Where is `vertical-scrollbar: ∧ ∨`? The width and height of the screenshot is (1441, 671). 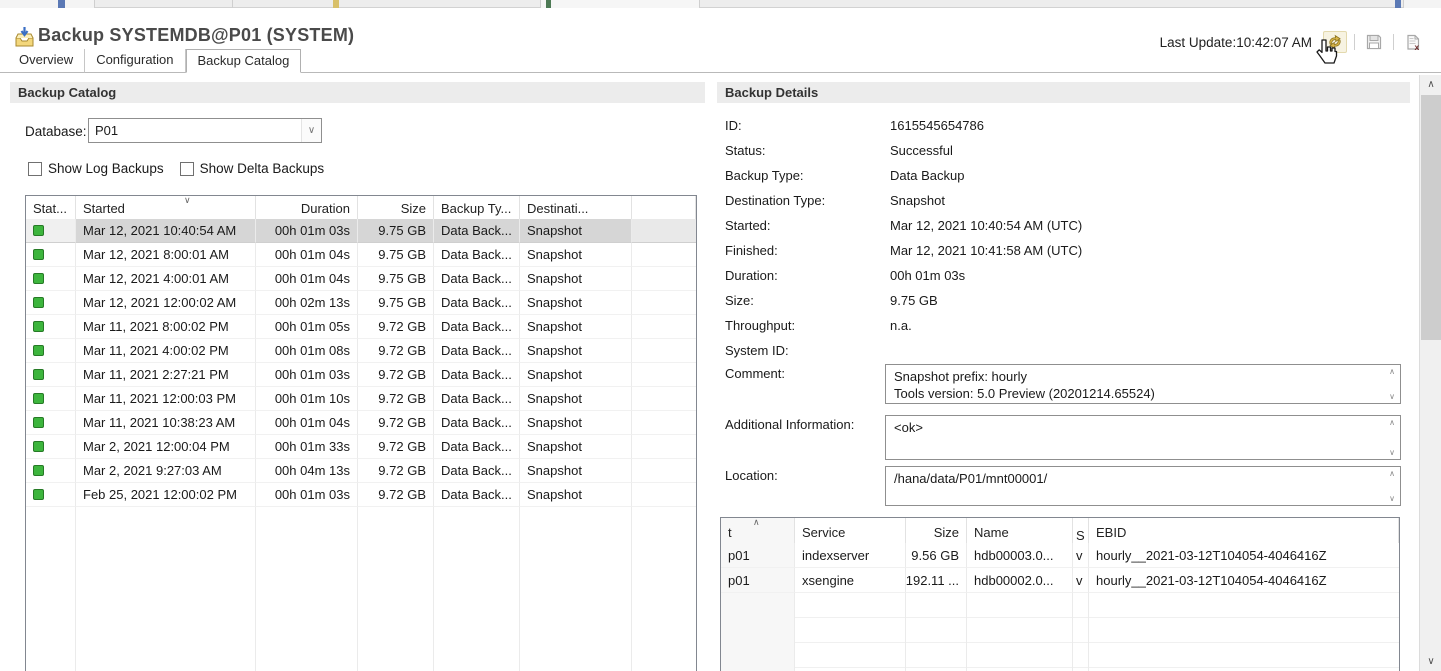
vertical-scrollbar: ∧ ∨ is located at coordinates (1430, 373).